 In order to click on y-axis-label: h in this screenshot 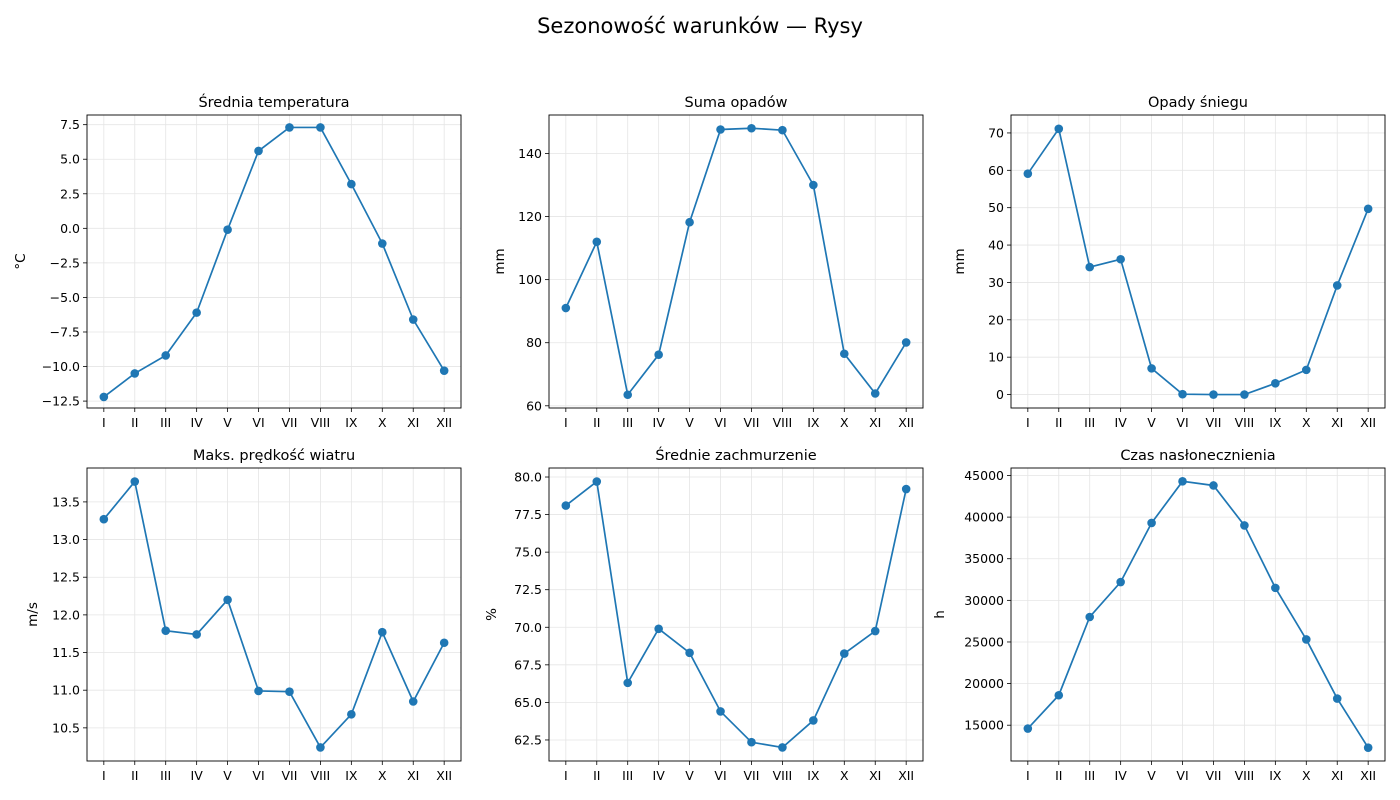, I will do `click(940, 614)`.